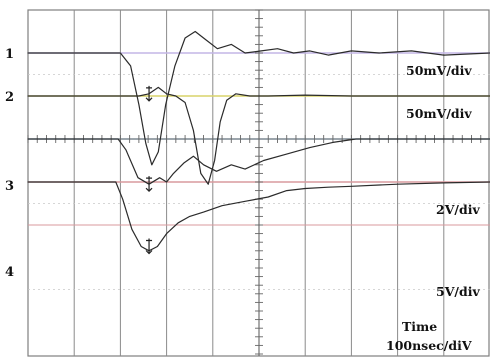 This screenshot has height=358, width=490. What do you see at coordinates (149, 246) in the screenshot?
I see `channel-4-marker` at bounding box center [149, 246].